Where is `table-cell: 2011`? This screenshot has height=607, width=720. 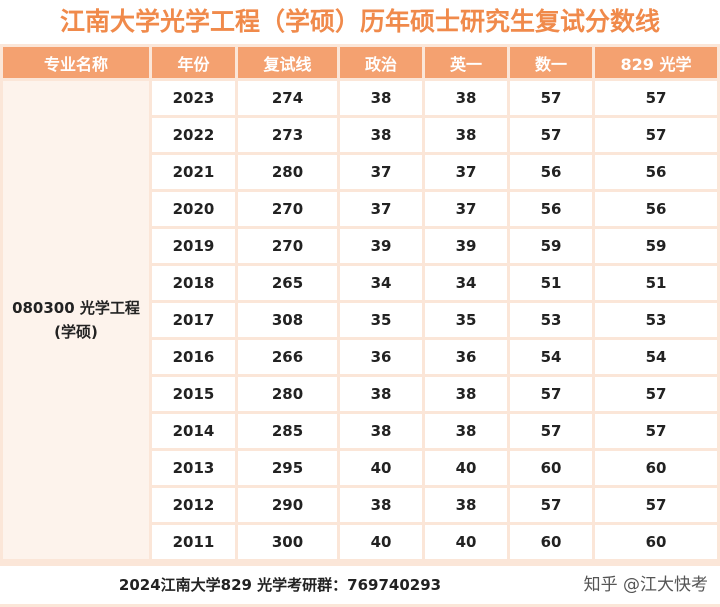 table-cell: 2011 is located at coordinates (193, 542).